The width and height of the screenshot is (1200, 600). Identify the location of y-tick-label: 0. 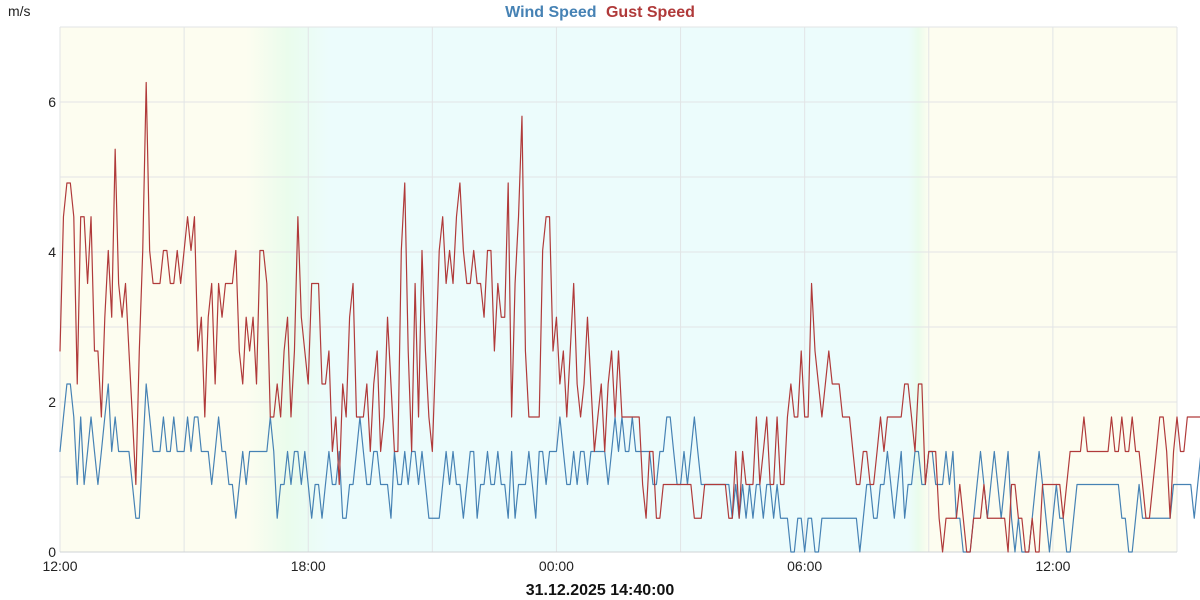
(52, 552).